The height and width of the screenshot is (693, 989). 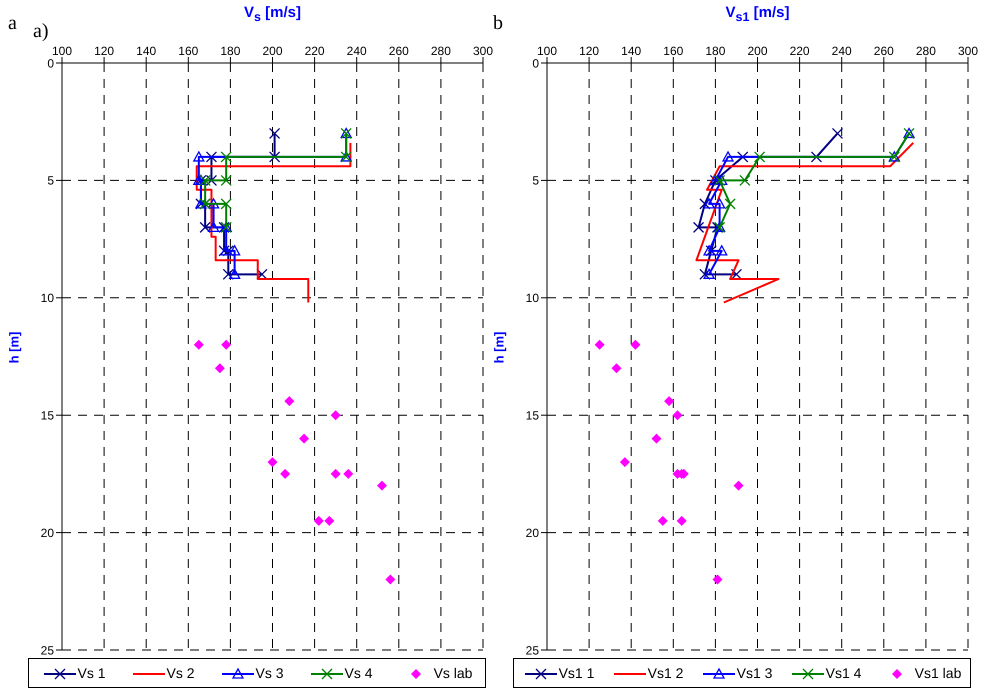 What do you see at coordinates (272, 14) in the screenshot?
I see `x-axis-title: V$_{s}$ [m/s]` at bounding box center [272, 14].